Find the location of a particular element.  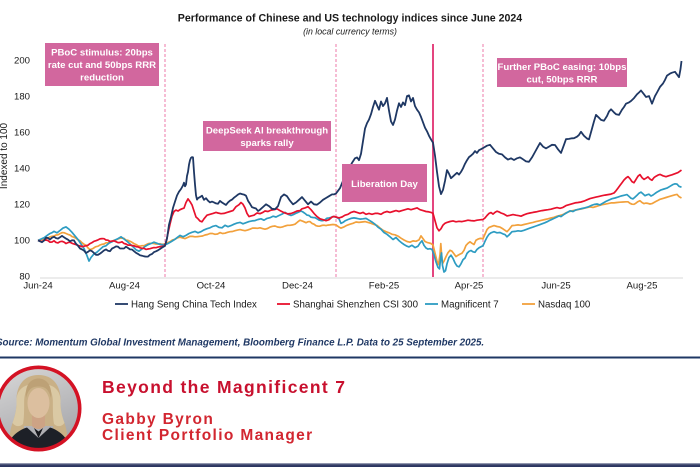

svg-text: Dec-24 is located at coordinates (298, 286).